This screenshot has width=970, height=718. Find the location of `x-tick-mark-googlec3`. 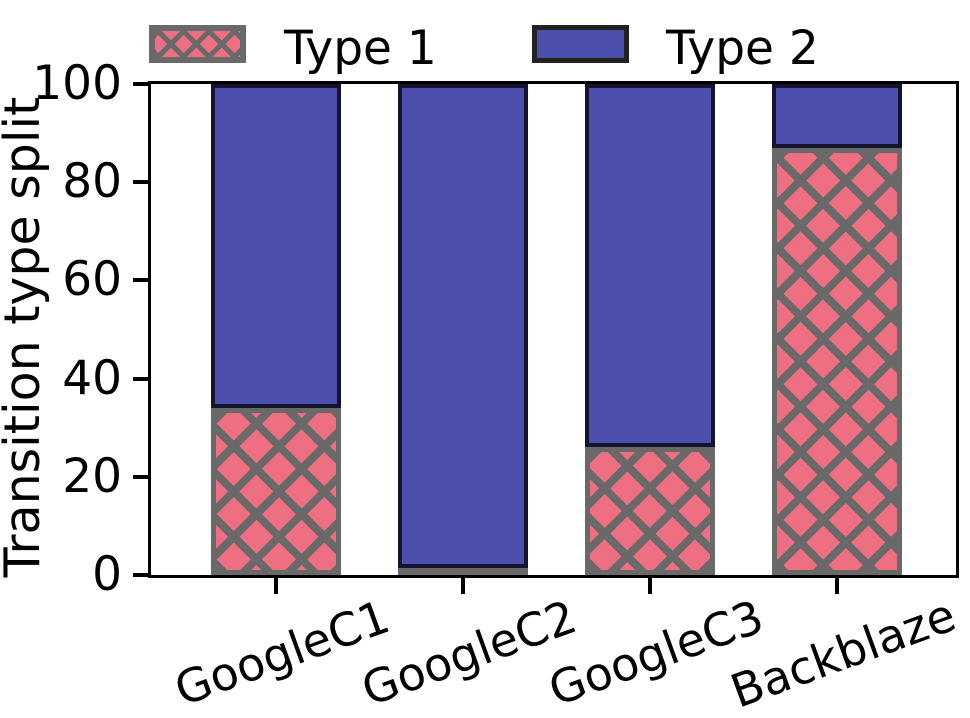

x-tick-mark-googlec3 is located at coordinates (650, 586).